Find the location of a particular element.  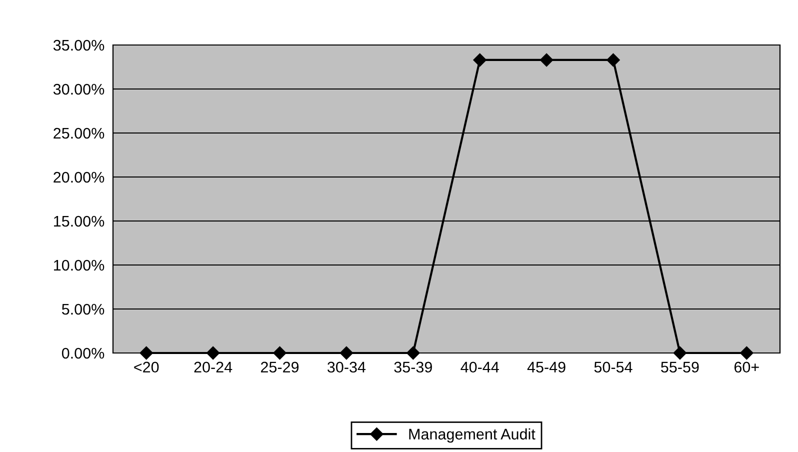

x-tick-label: <20 is located at coordinates (146, 367).